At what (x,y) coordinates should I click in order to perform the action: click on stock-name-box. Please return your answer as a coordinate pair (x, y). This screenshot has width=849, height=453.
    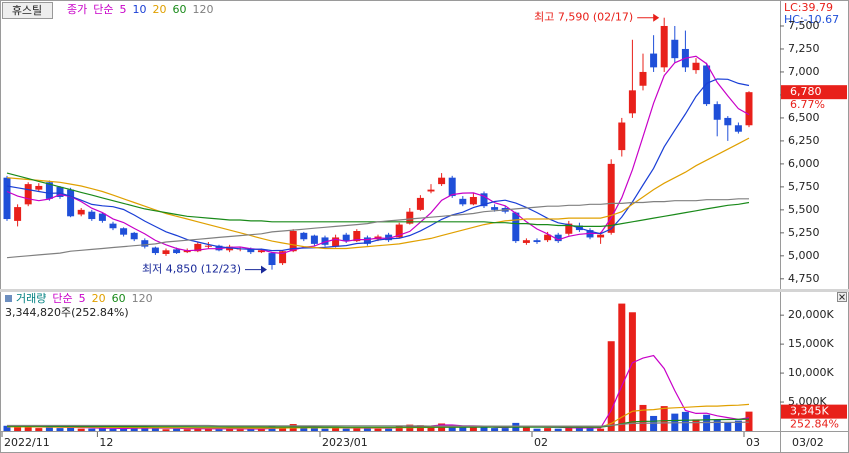
    Looking at the image, I should click on (27, 10).